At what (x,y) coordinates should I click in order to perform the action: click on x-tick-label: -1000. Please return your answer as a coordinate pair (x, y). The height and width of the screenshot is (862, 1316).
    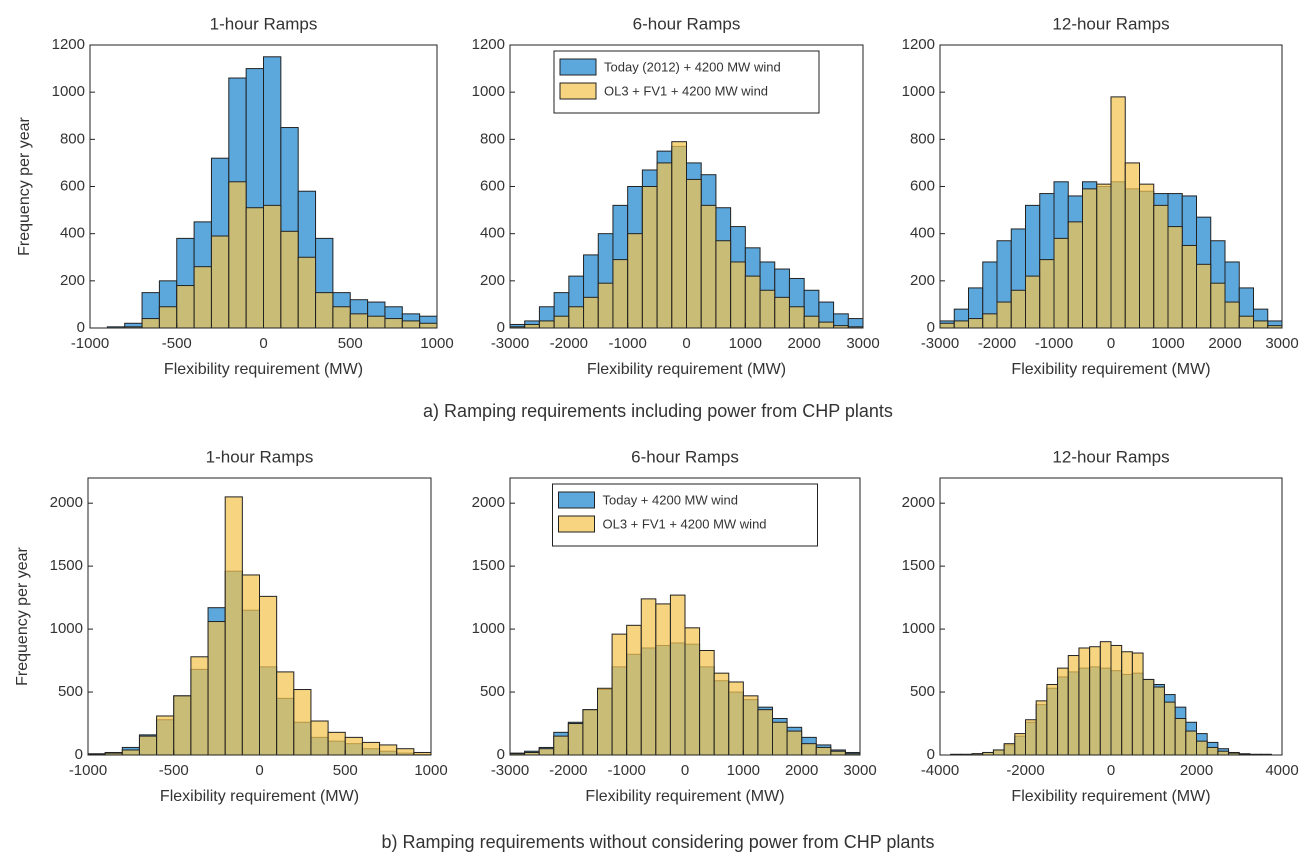
    Looking at the image, I should click on (1054, 343).